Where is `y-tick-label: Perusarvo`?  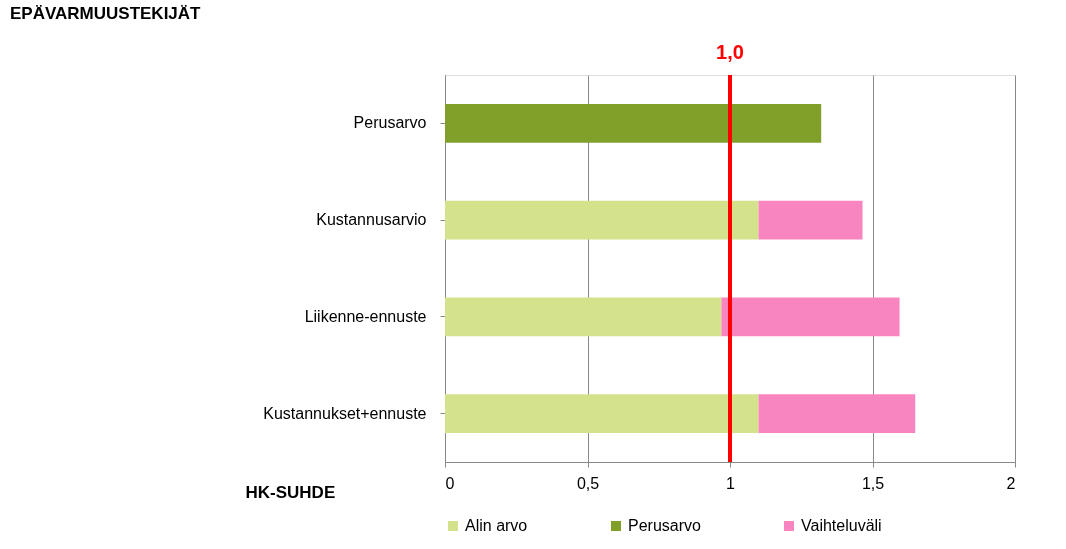
y-tick-label: Perusarvo is located at coordinates (390, 123).